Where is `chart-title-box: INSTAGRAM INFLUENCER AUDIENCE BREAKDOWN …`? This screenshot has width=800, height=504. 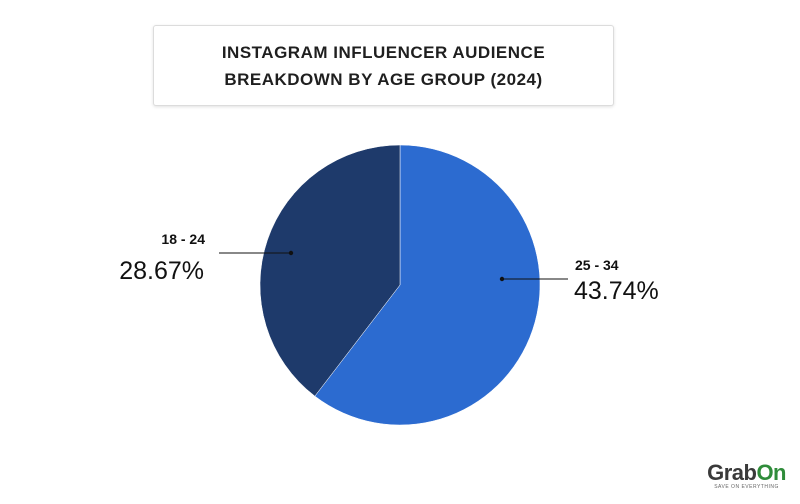
chart-title-box: INSTAGRAM INFLUENCER AUDIENCE BREAKDOWN … is located at coordinates (383, 65).